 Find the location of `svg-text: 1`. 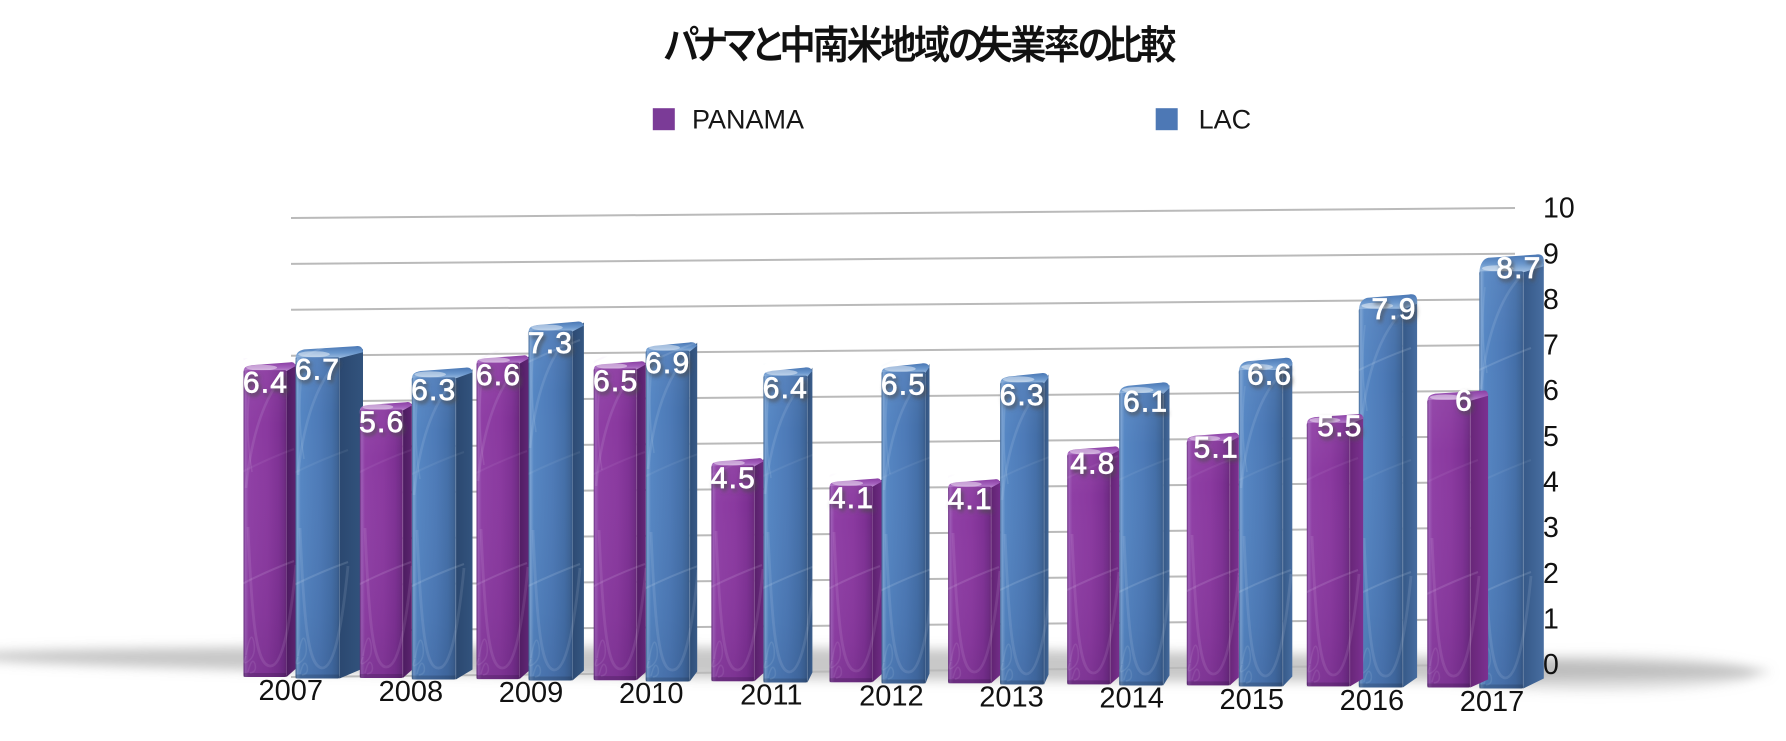

svg-text: 1 is located at coordinates (1551, 620).